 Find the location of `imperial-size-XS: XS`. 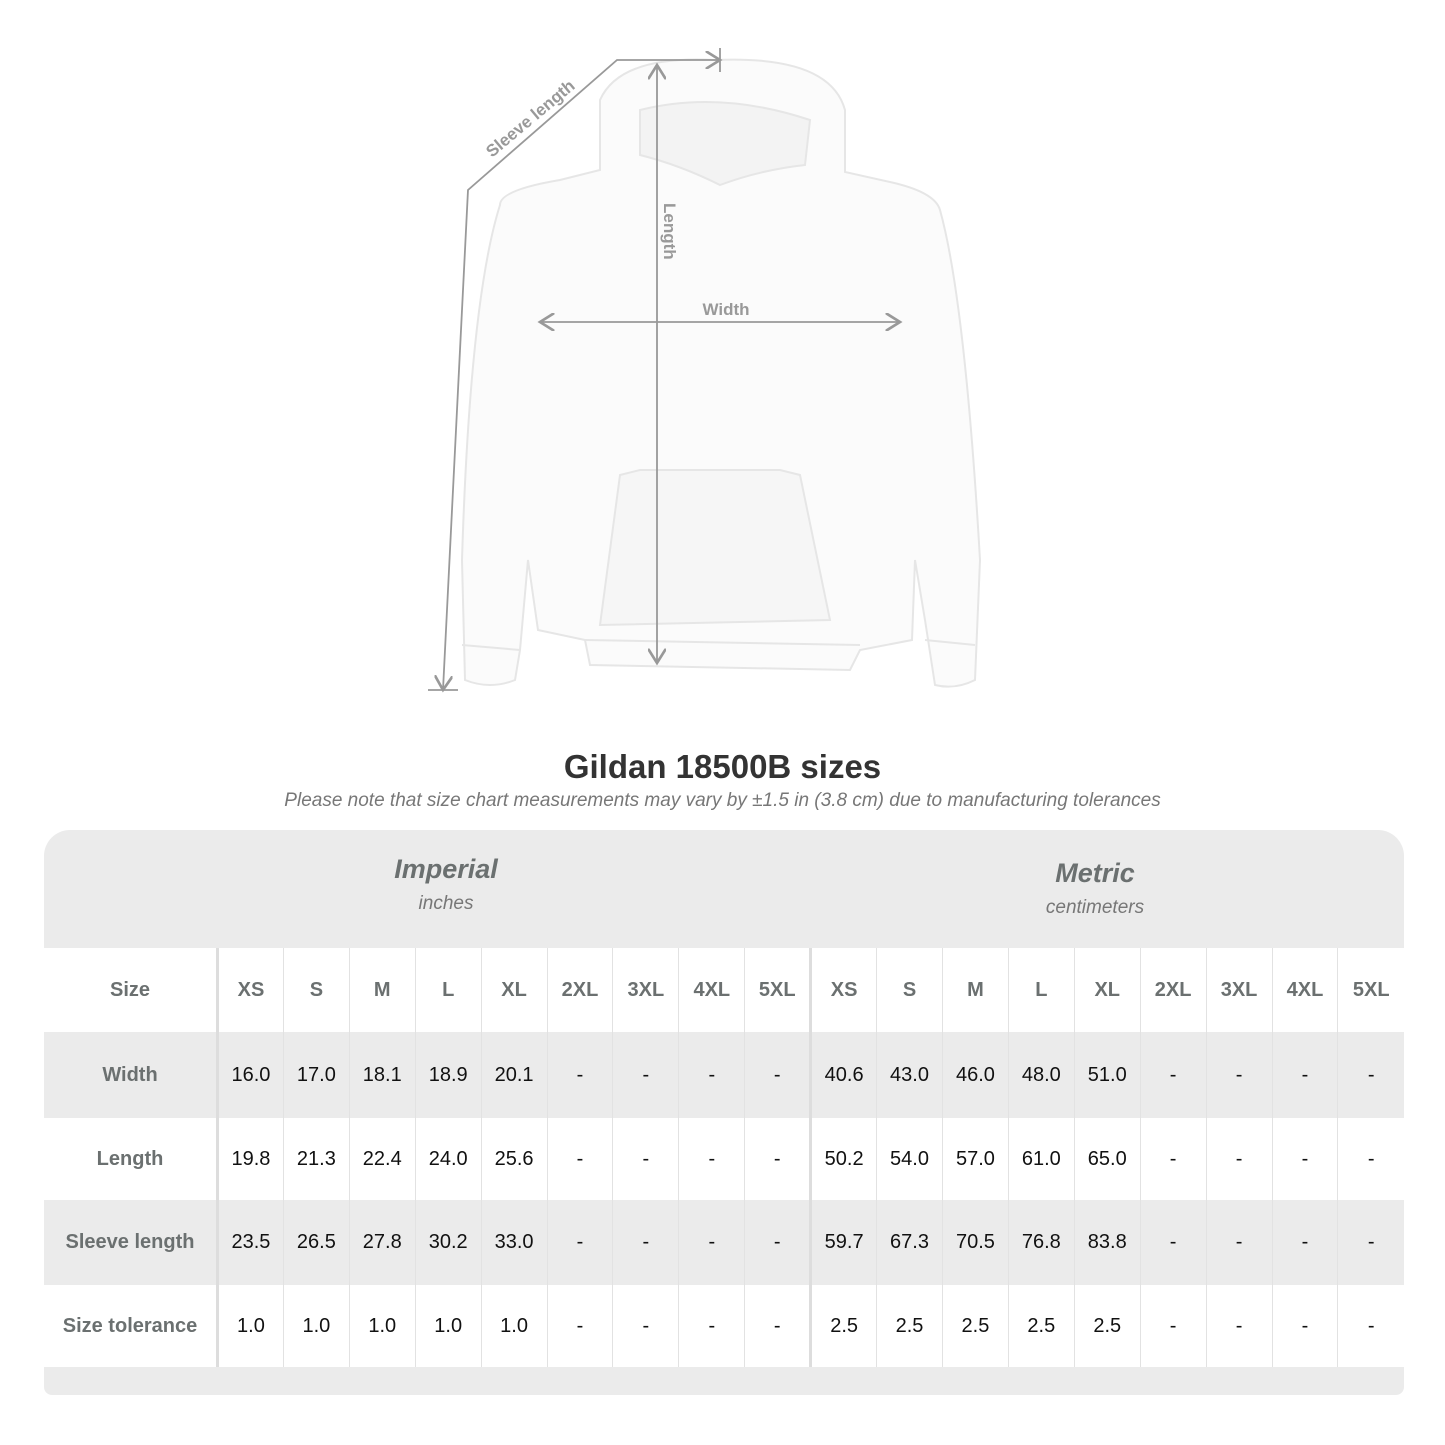

imperial-size-XS: XS is located at coordinates (250, 990).